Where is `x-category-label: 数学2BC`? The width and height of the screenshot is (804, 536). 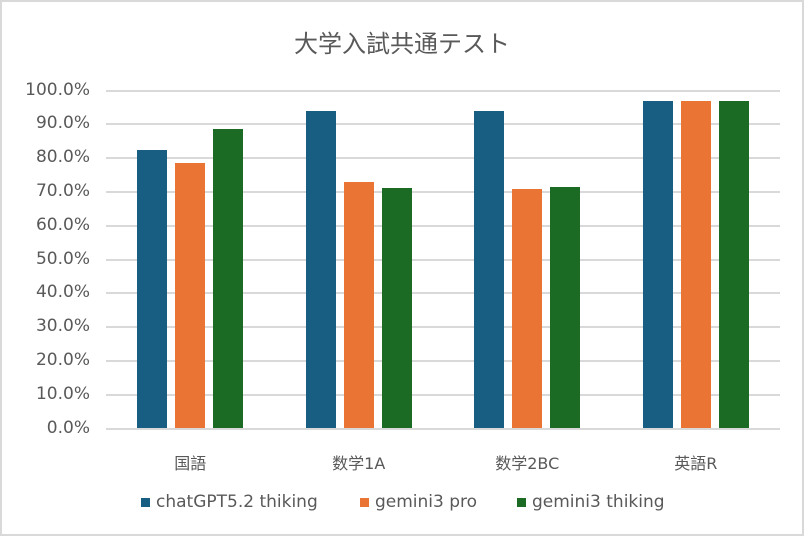 x-category-label: 数学2BC is located at coordinates (527, 463).